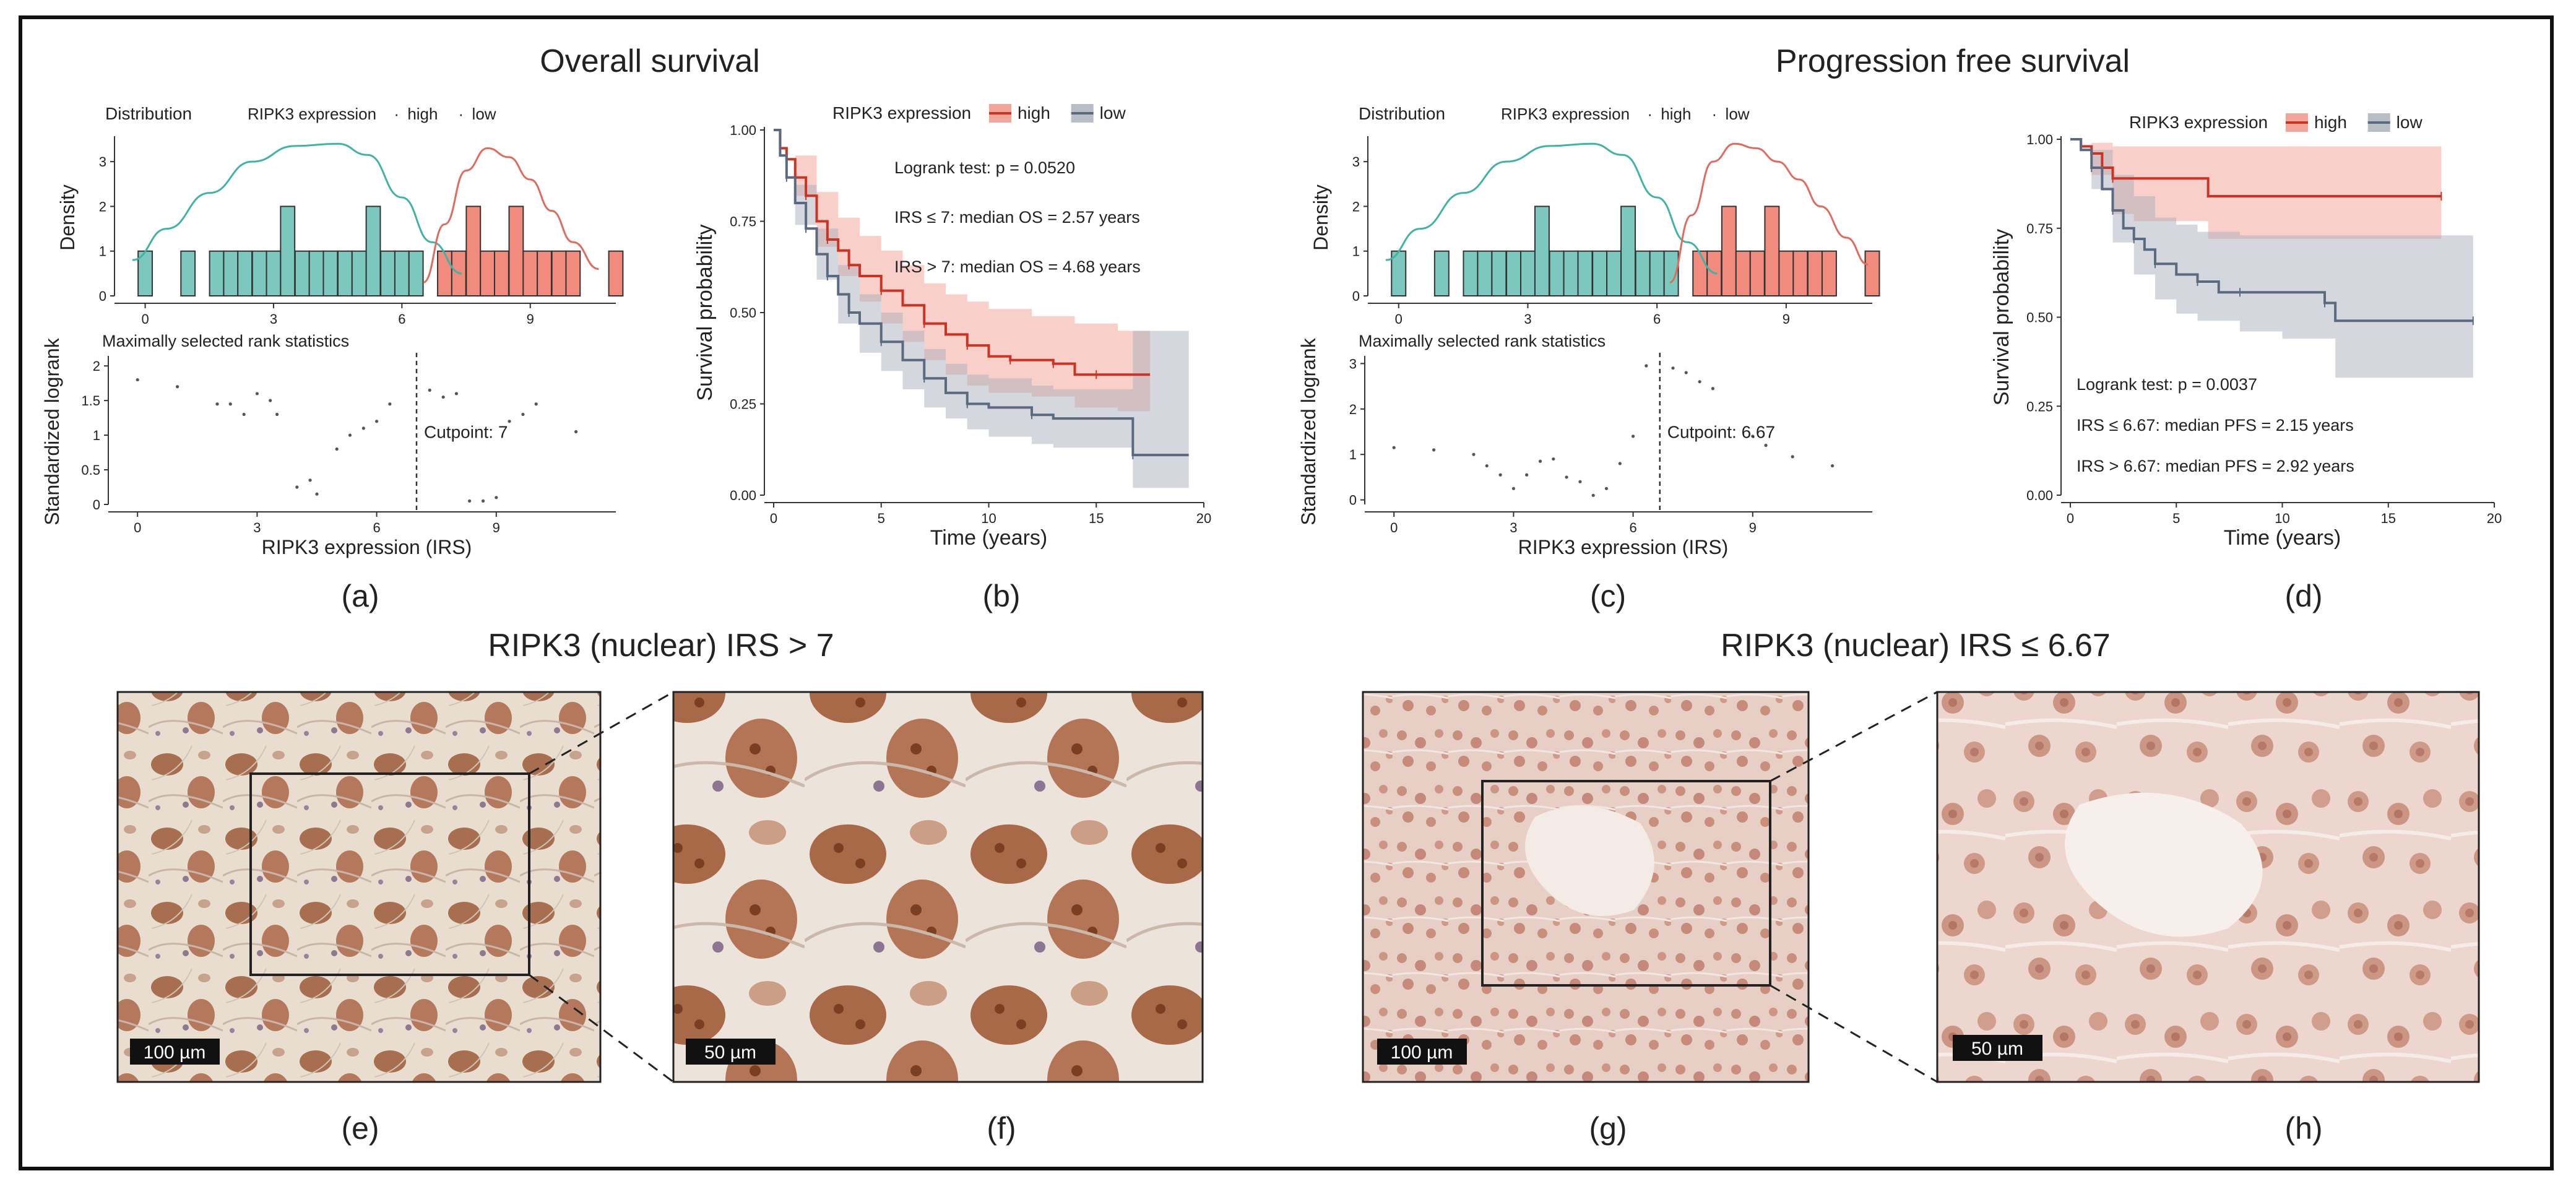 This screenshot has height=1189, width=2576. Describe the element at coordinates (1854, 736) in the screenshot. I see `zoom-line-g-top` at that location.